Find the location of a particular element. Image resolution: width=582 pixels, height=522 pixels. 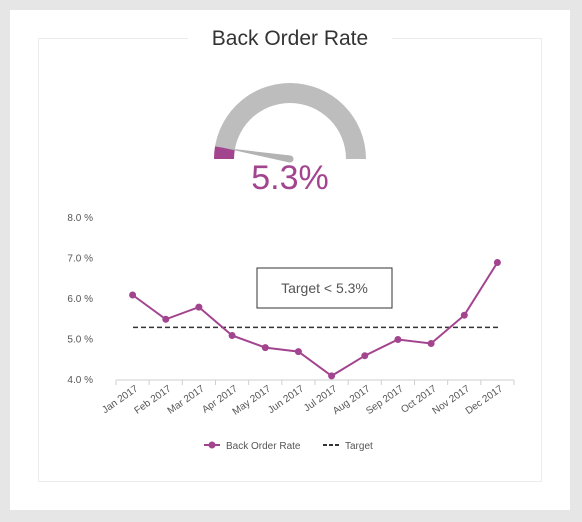

gauge-track is located at coordinates (290, 121).